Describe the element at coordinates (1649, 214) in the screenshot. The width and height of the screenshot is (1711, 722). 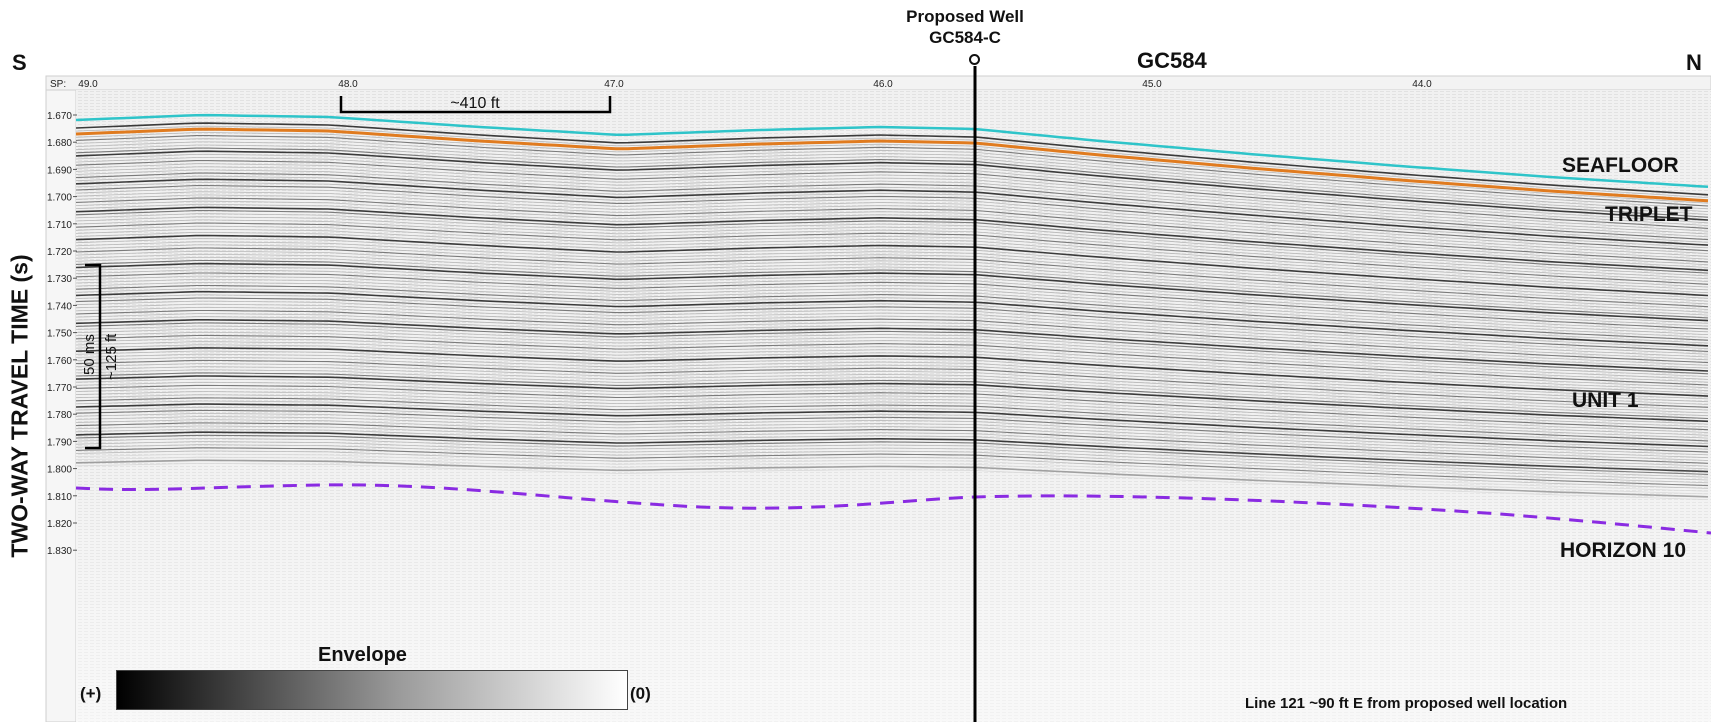
I see `triplet-label: TRIPLET` at that location.